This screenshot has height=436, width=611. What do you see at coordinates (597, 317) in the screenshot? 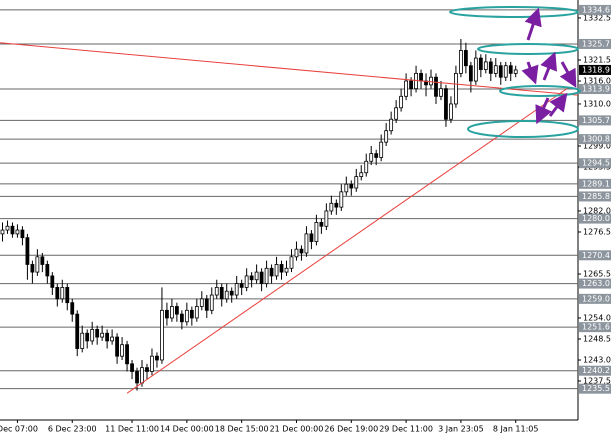
I see `y-tick-label: 1254.0` at bounding box center [597, 317].